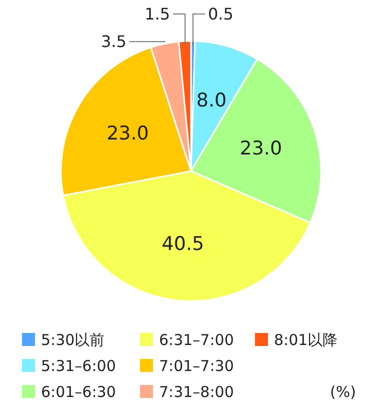  I want to click on data-label: 1.5, so click(157, 14).